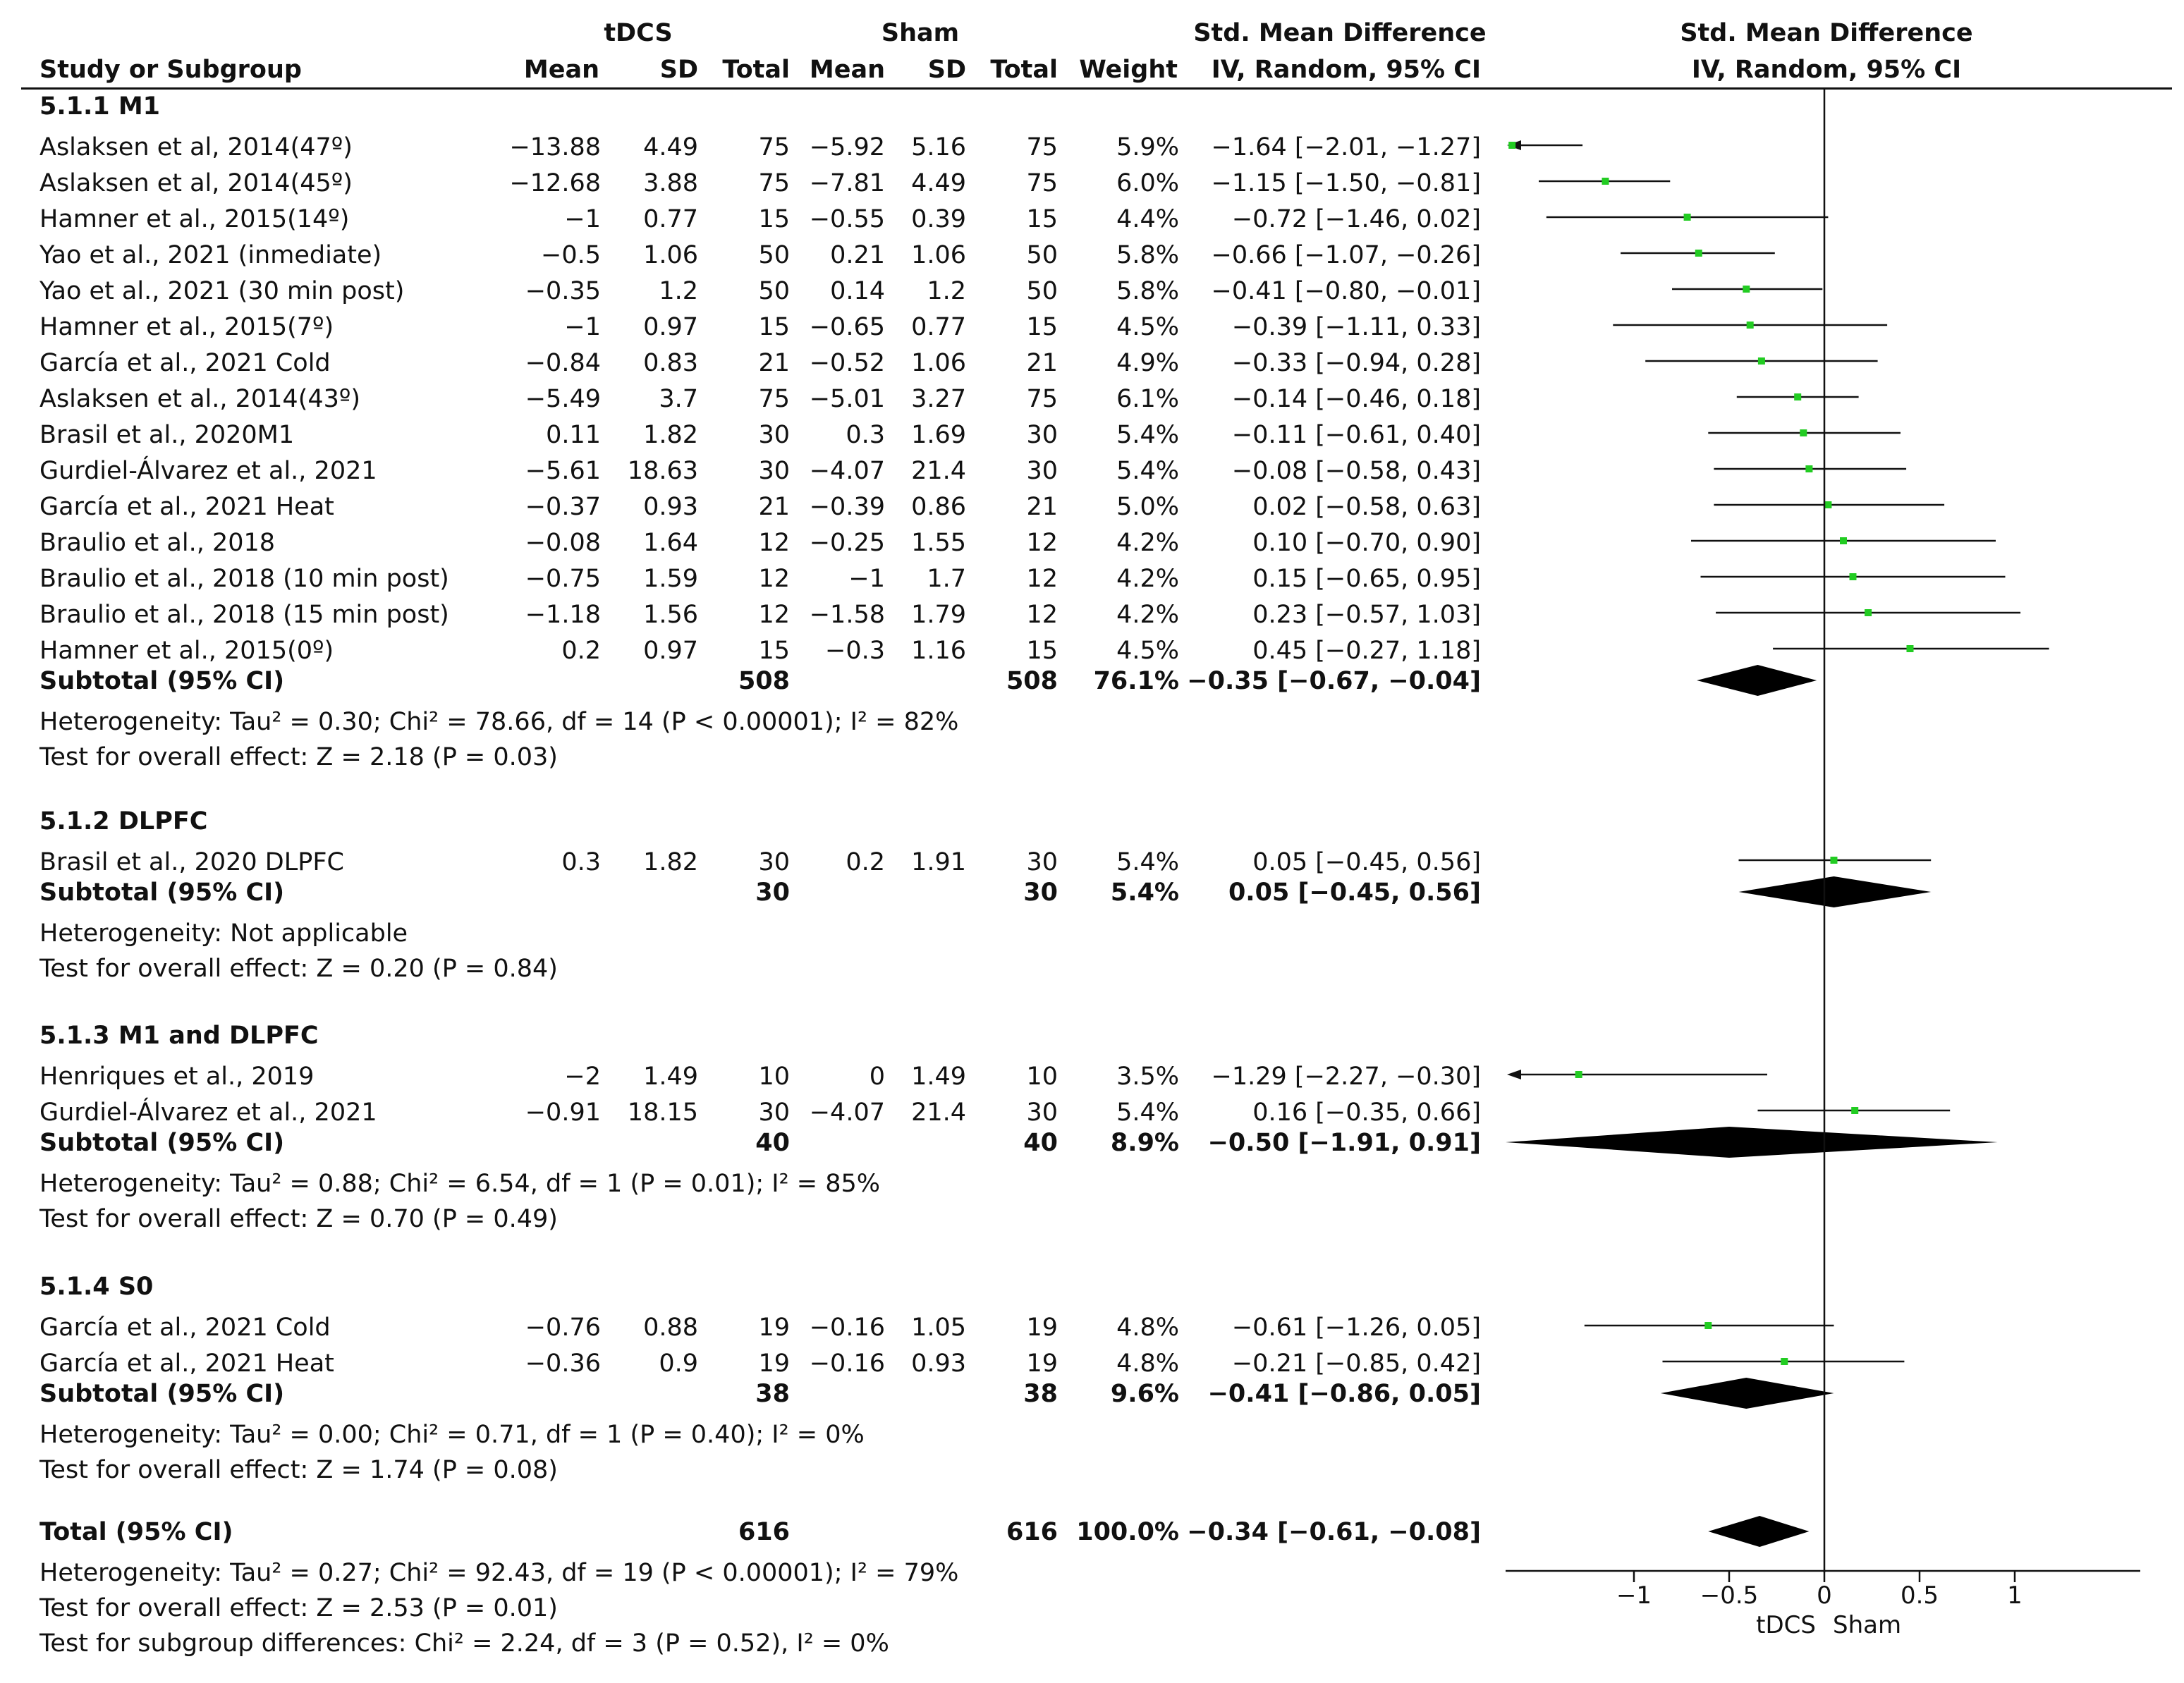  What do you see at coordinates (1147, 1328) in the screenshot?
I see `cell-w: 4.8%` at bounding box center [1147, 1328].